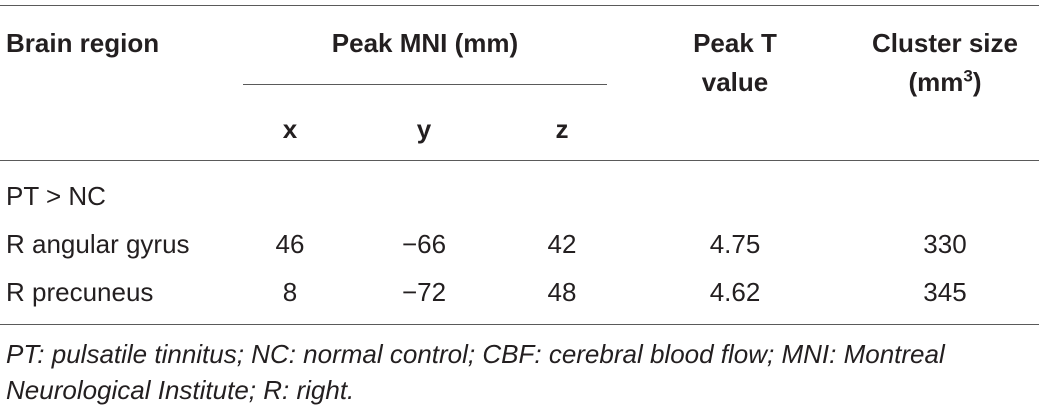  I want to click on row-z: 48, so click(562, 292).